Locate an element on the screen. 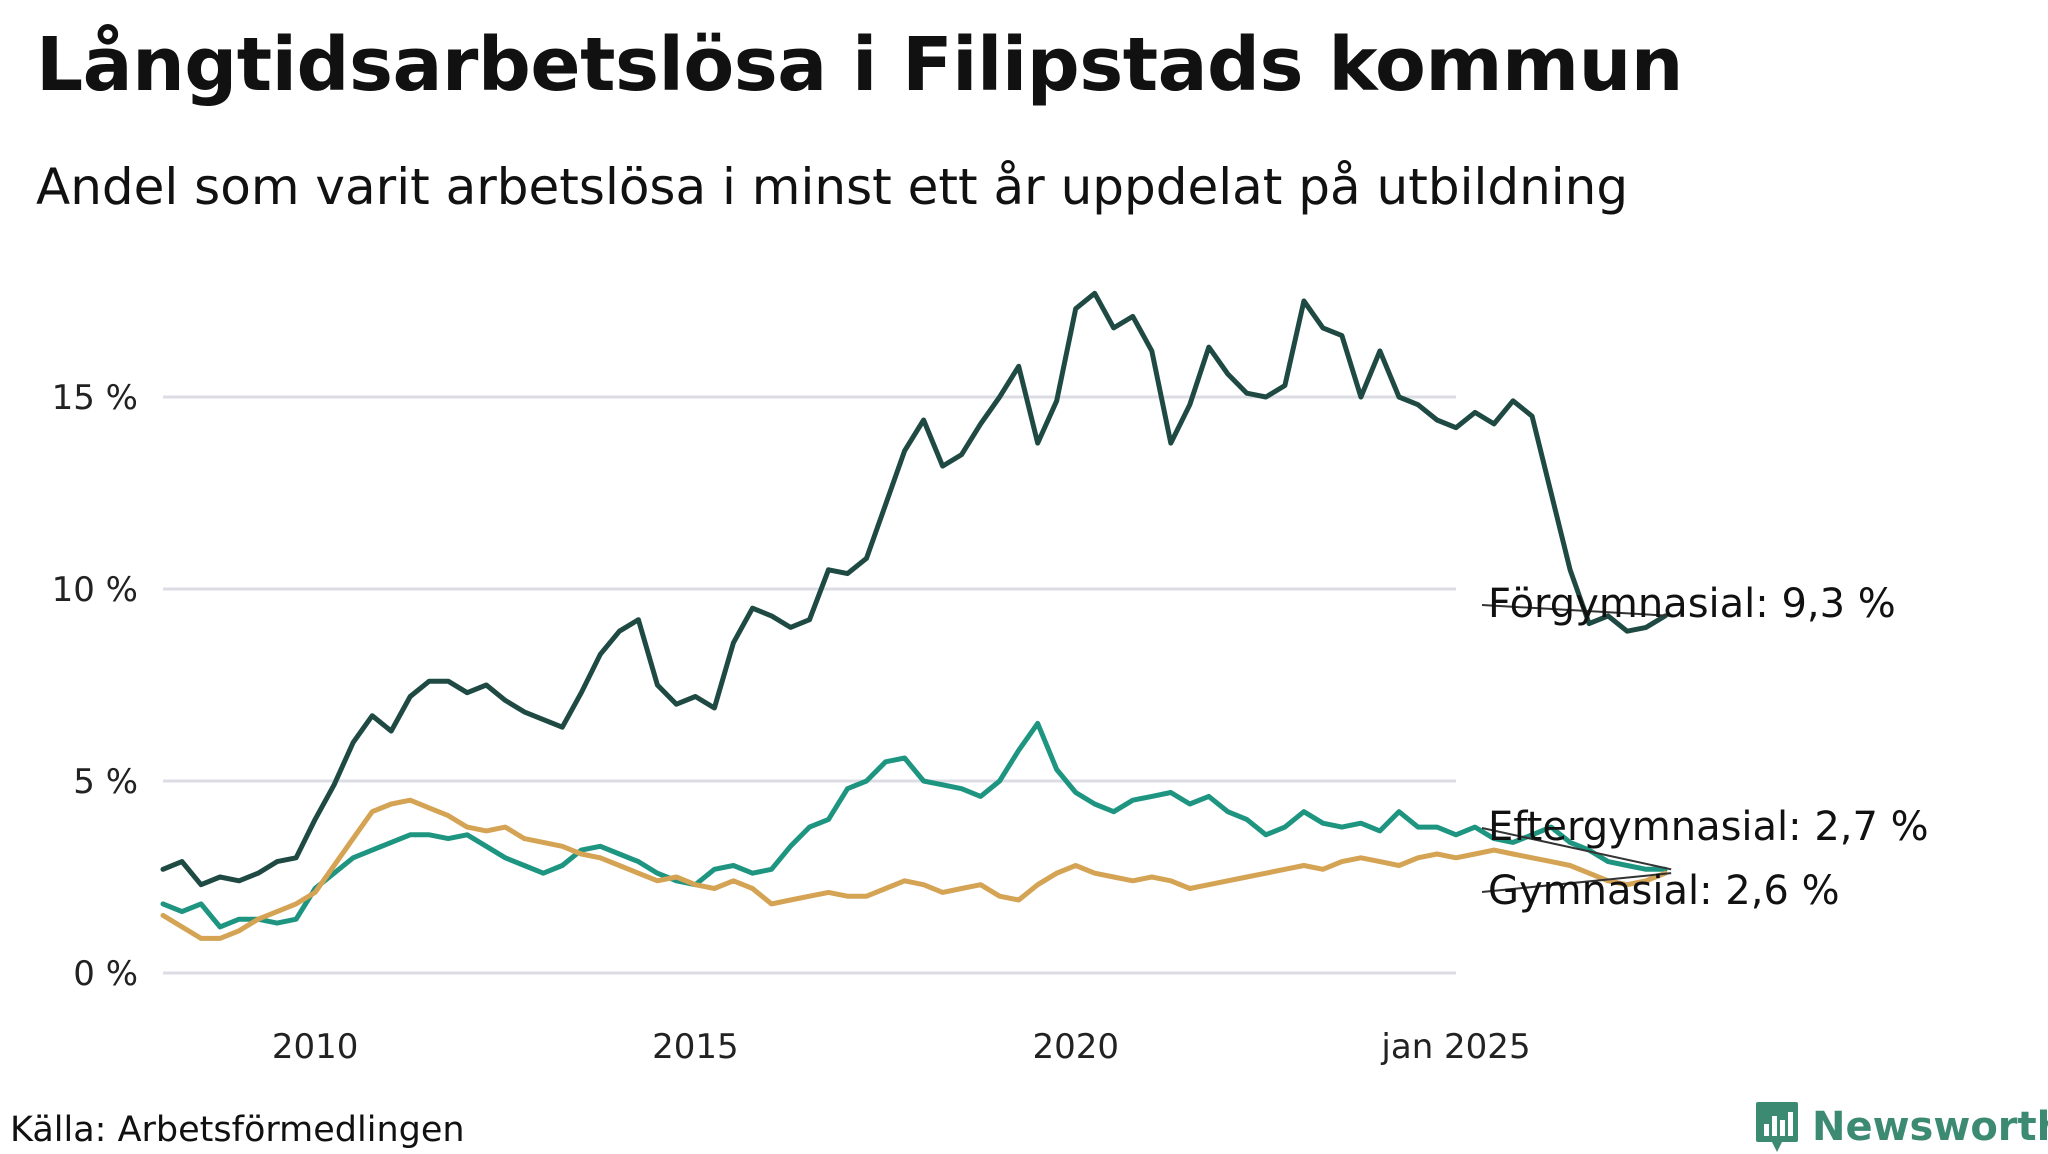 This screenshot has width=2048, height=1154. chart-title: Långtidsarbetslösa i Filipstads kommun is located at coordinates (859, 65).